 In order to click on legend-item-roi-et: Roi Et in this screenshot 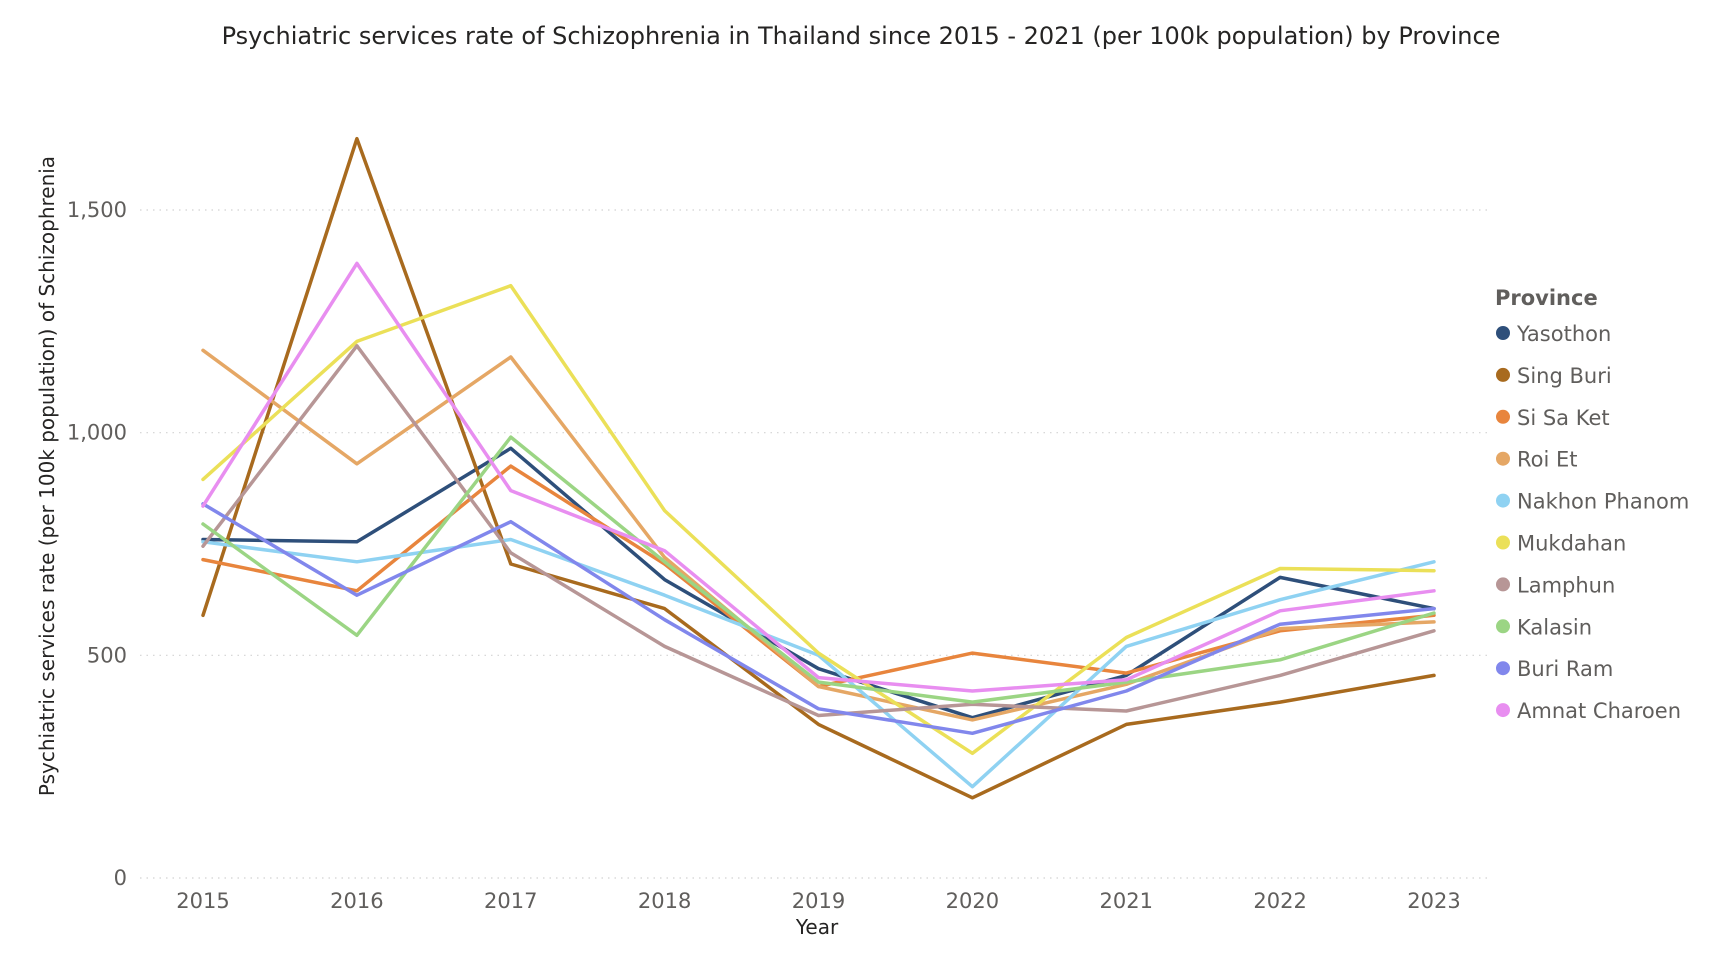, I will do `click(1537, 460)`.